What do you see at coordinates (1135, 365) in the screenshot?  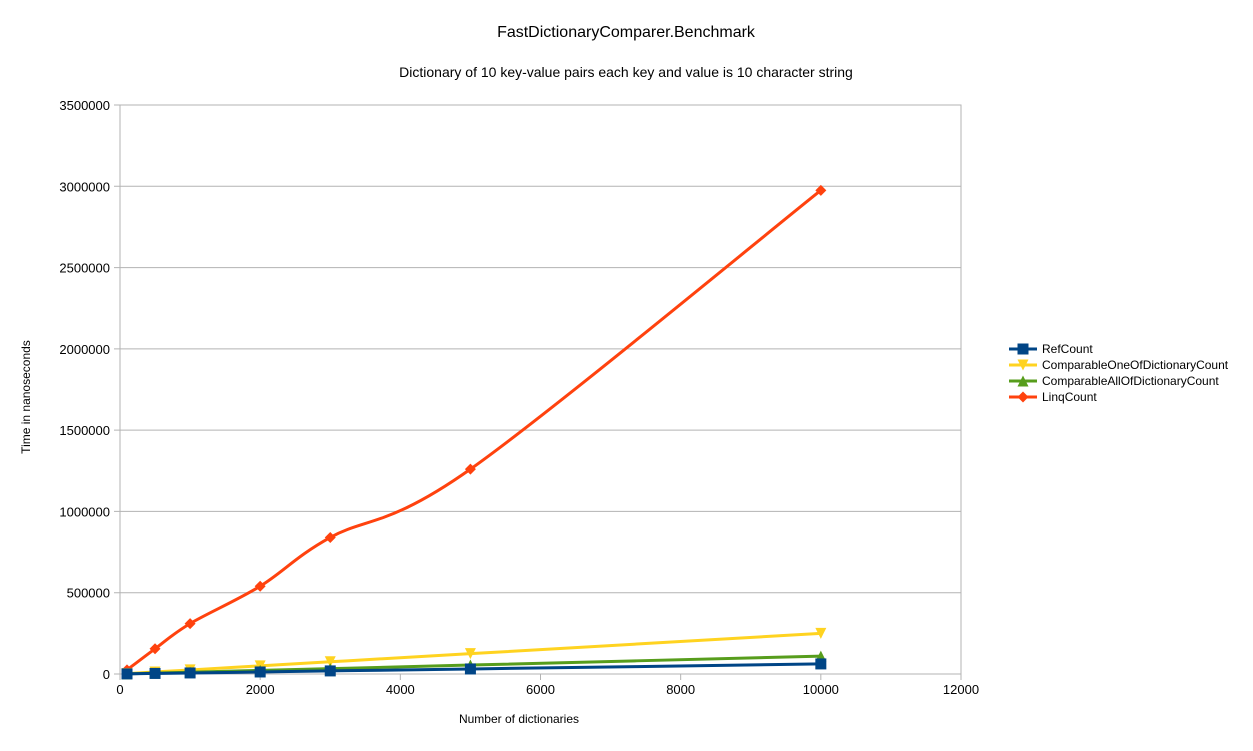 I see `legend-label: ComparableOneOfDictionaryCount` at bounding box center [1135, 365].